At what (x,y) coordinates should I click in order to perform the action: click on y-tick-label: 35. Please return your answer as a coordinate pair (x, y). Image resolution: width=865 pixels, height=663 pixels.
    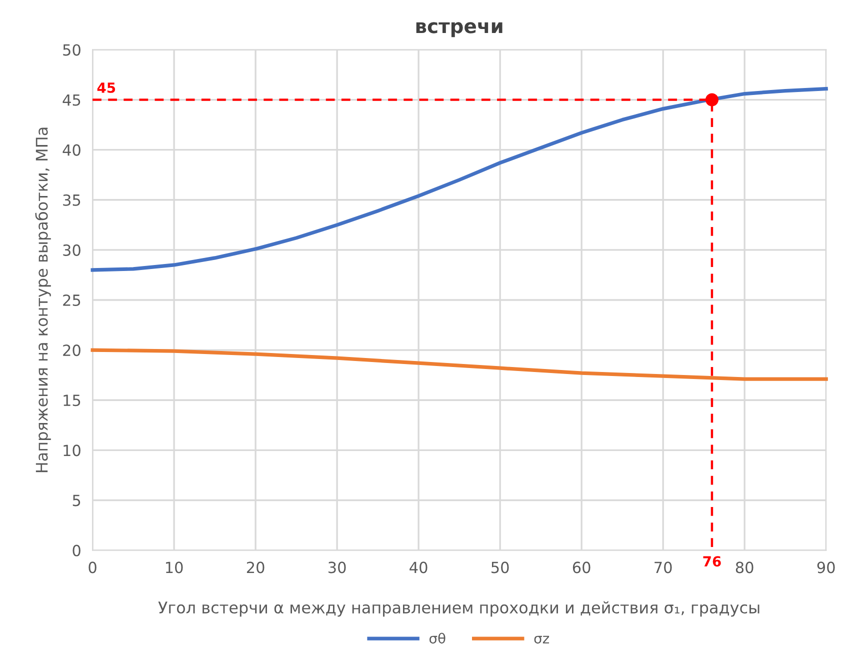
    Looking at the image, I should click on (71, 200).